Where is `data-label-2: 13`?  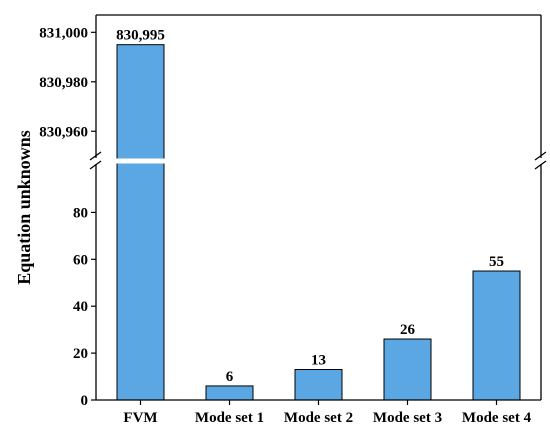 data-label-2: 13 is located at coordinates (318, 361).